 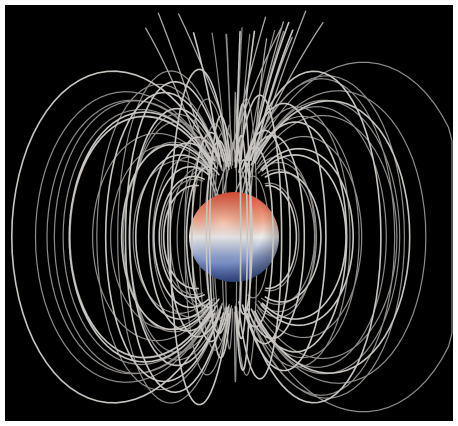 I want to click on sphere-shading, so click(x=234, y=237).